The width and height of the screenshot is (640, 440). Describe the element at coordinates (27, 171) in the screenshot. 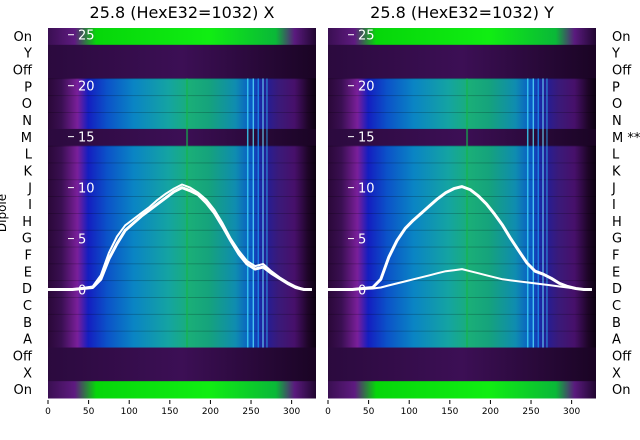

I see `y-category-label: K` at that location.